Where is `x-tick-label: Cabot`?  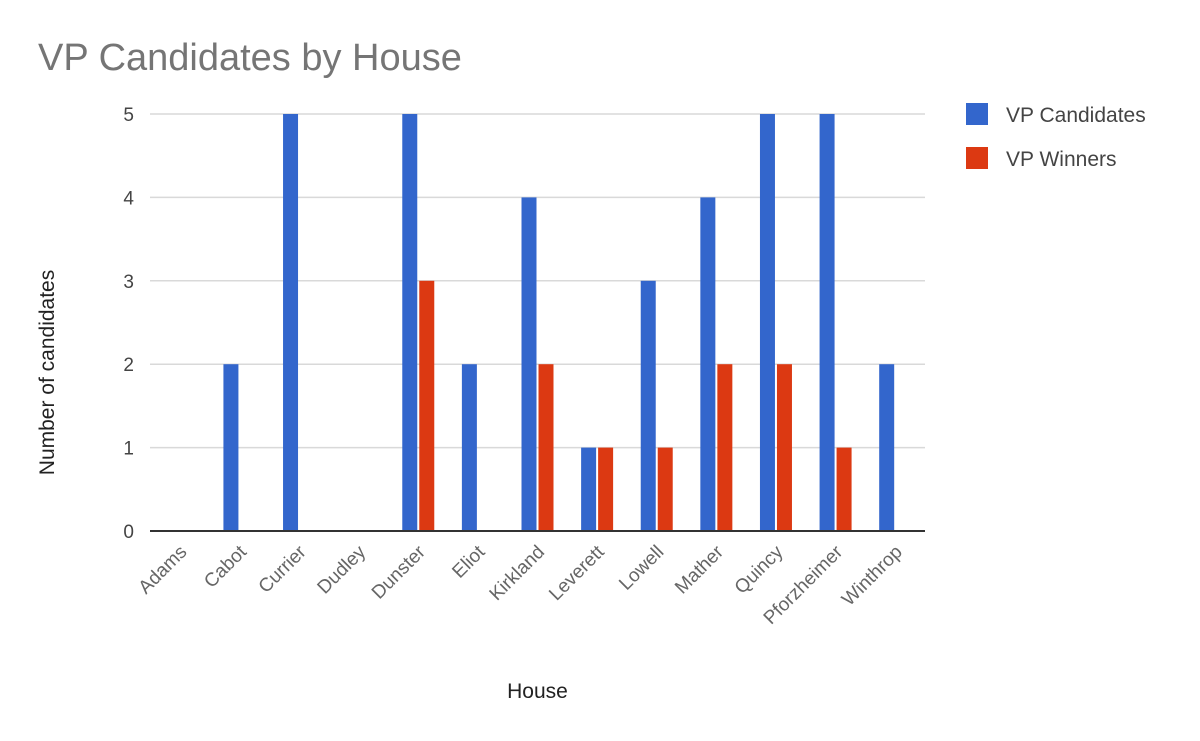
x-tick-label: Cabot is located at coordinates (225, 566).